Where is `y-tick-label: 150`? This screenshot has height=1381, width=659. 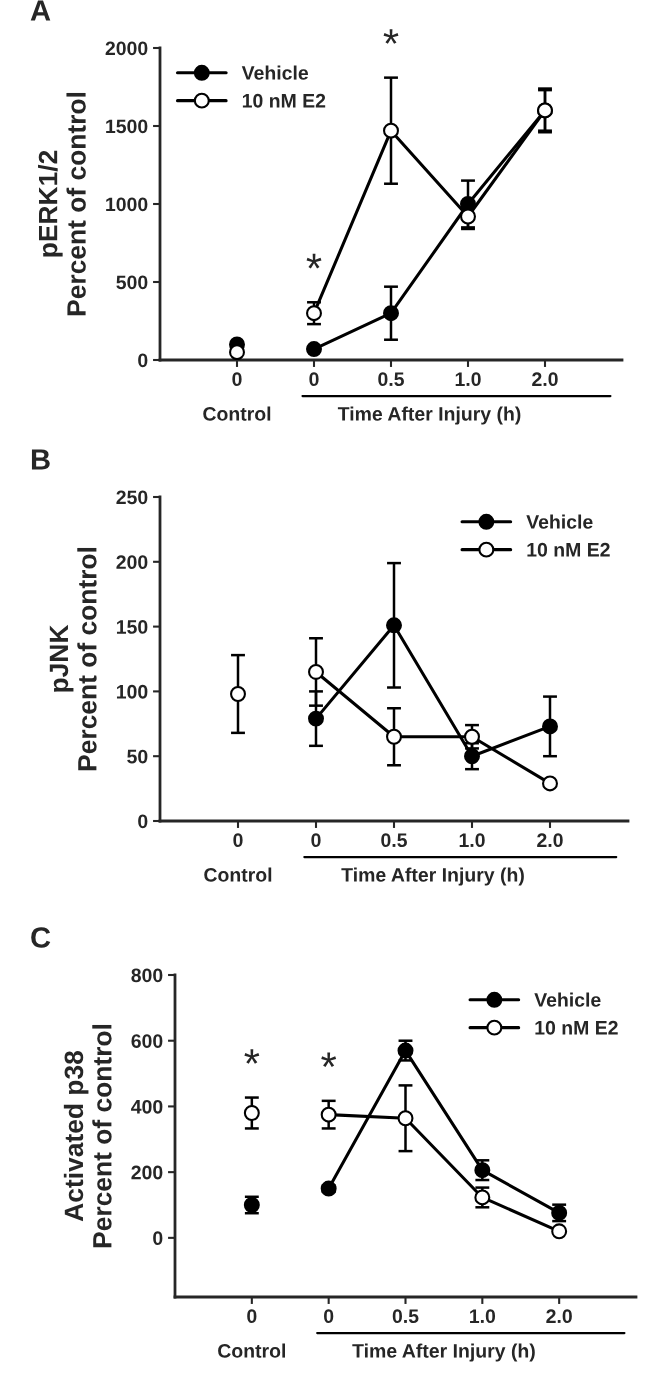 y-tick-label: 150 is located at coordinates (132, 627).